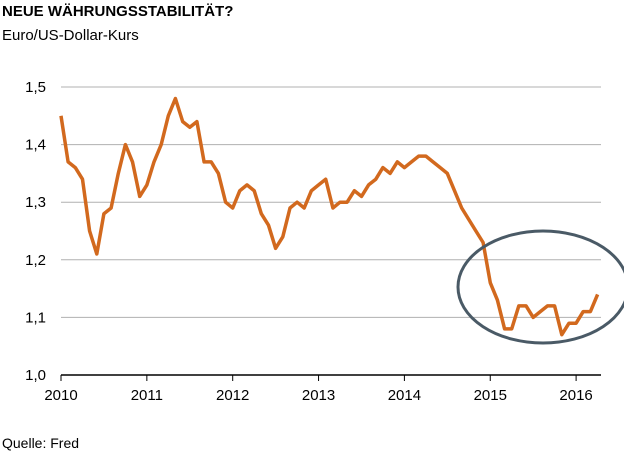 The width and height of the screenshot is (624, 457). Describe the element at coordinates (35, 260) in the screenshot. I see `y-tick-label: 1,2` at that location.